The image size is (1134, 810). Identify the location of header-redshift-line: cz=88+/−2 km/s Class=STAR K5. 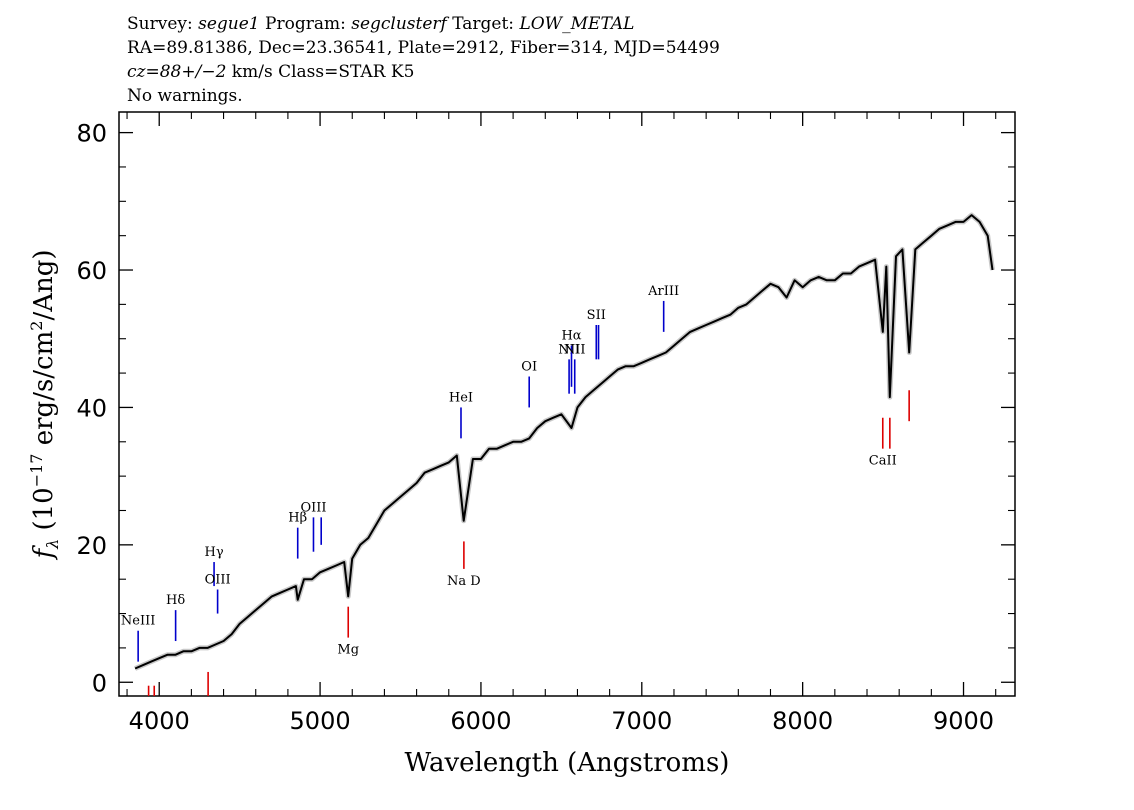
(423, 72).